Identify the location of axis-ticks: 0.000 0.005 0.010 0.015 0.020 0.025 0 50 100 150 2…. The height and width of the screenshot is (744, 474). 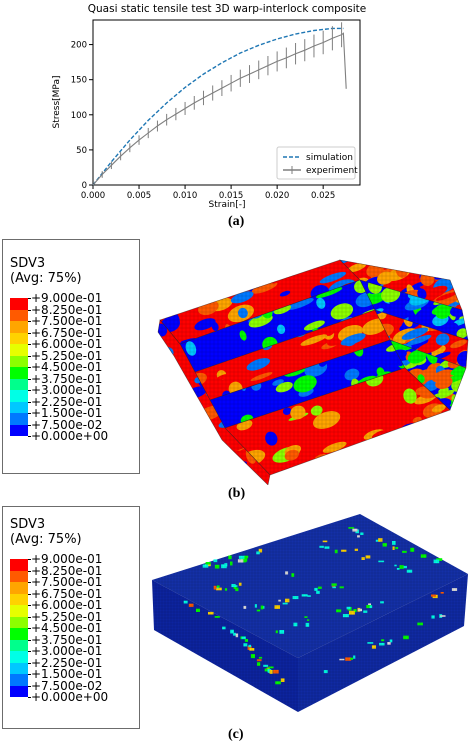
(203, 121).